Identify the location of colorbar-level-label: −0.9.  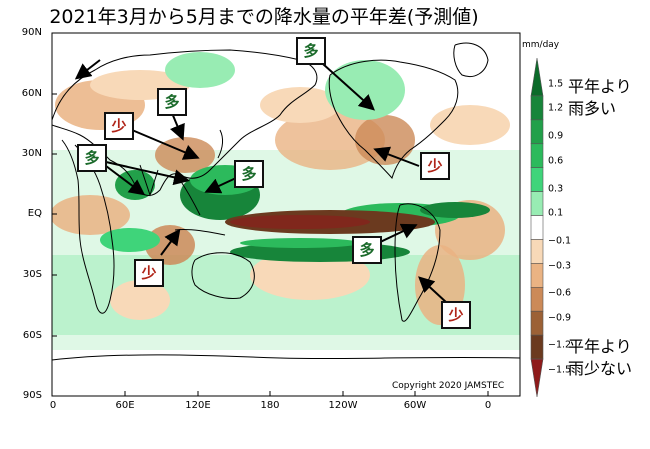
(560, 318).